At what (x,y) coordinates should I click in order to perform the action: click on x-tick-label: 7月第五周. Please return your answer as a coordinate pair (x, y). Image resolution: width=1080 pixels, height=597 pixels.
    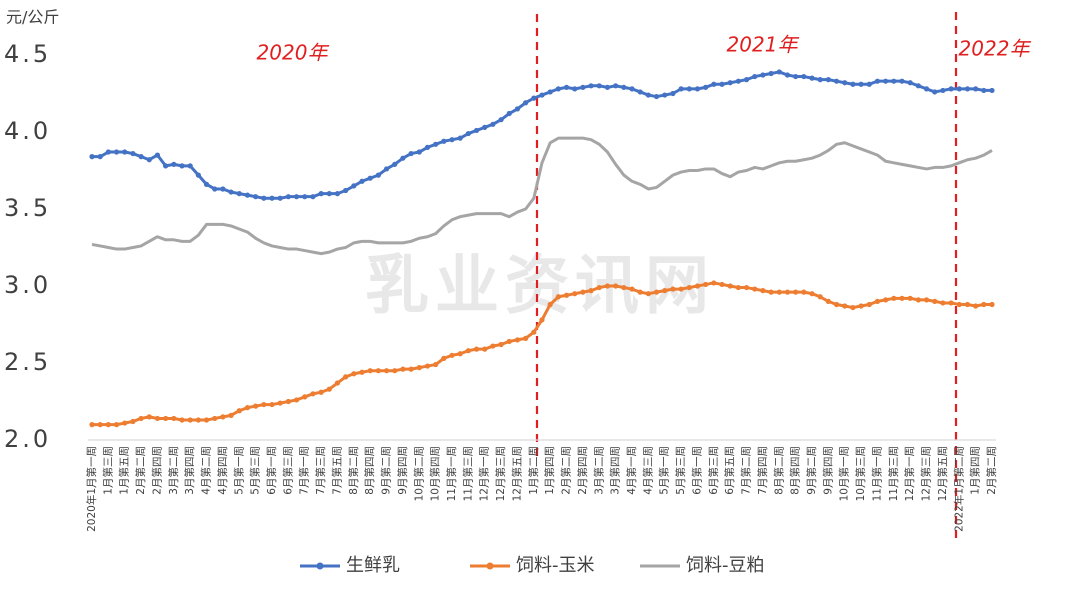
    Looking at the image, I should click on (336, 470).